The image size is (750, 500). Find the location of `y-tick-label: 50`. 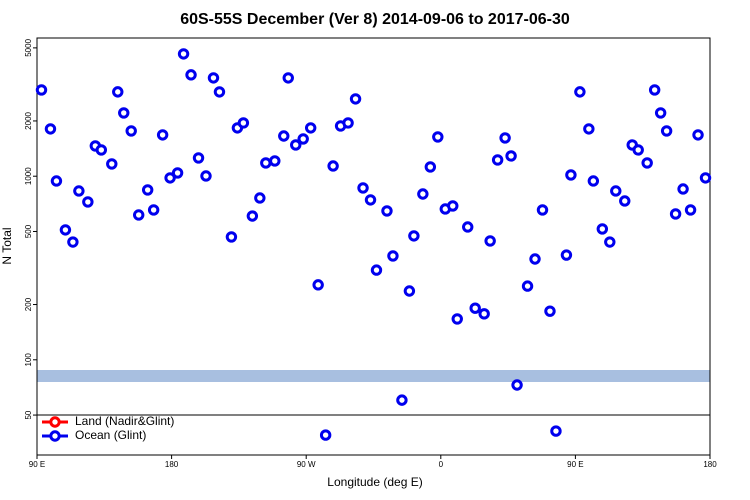

y-tick-label: 50 is located at coordinates (28, 414).